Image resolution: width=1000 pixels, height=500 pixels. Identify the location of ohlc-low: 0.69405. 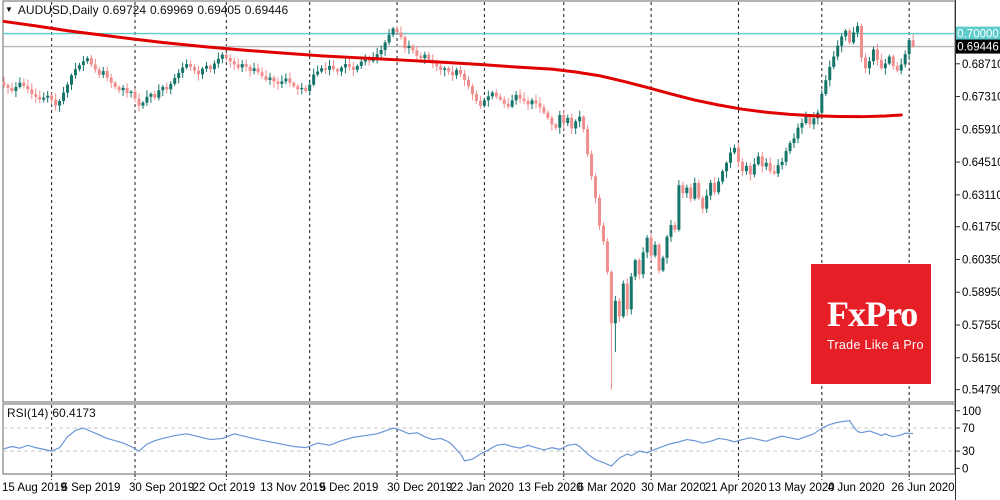
(219, 10).